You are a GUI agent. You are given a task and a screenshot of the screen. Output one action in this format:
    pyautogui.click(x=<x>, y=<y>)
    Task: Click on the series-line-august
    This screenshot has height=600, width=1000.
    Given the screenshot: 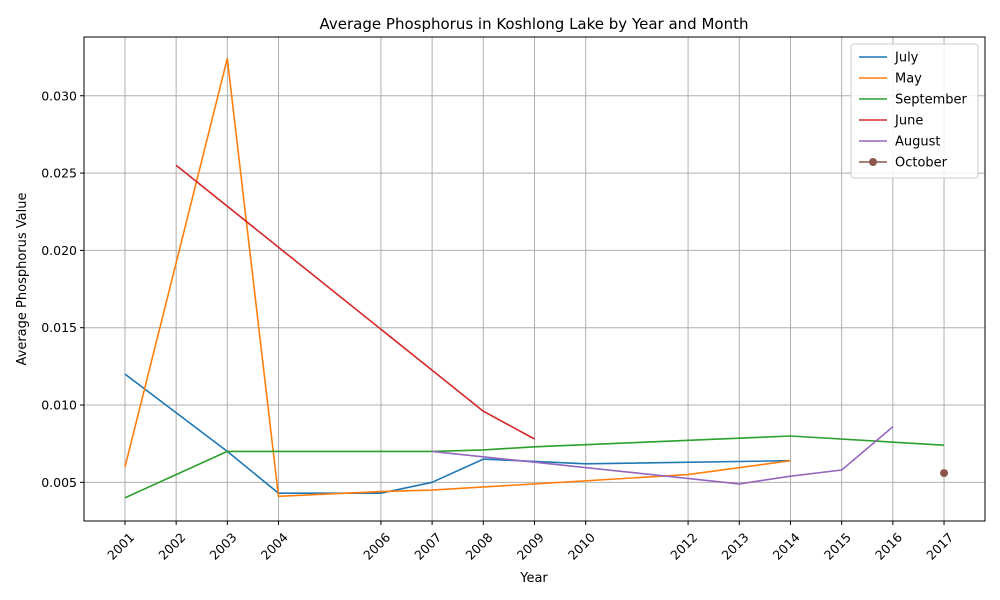 What is the action you would take?
    pyautogui.click(x=663, y=455)
    